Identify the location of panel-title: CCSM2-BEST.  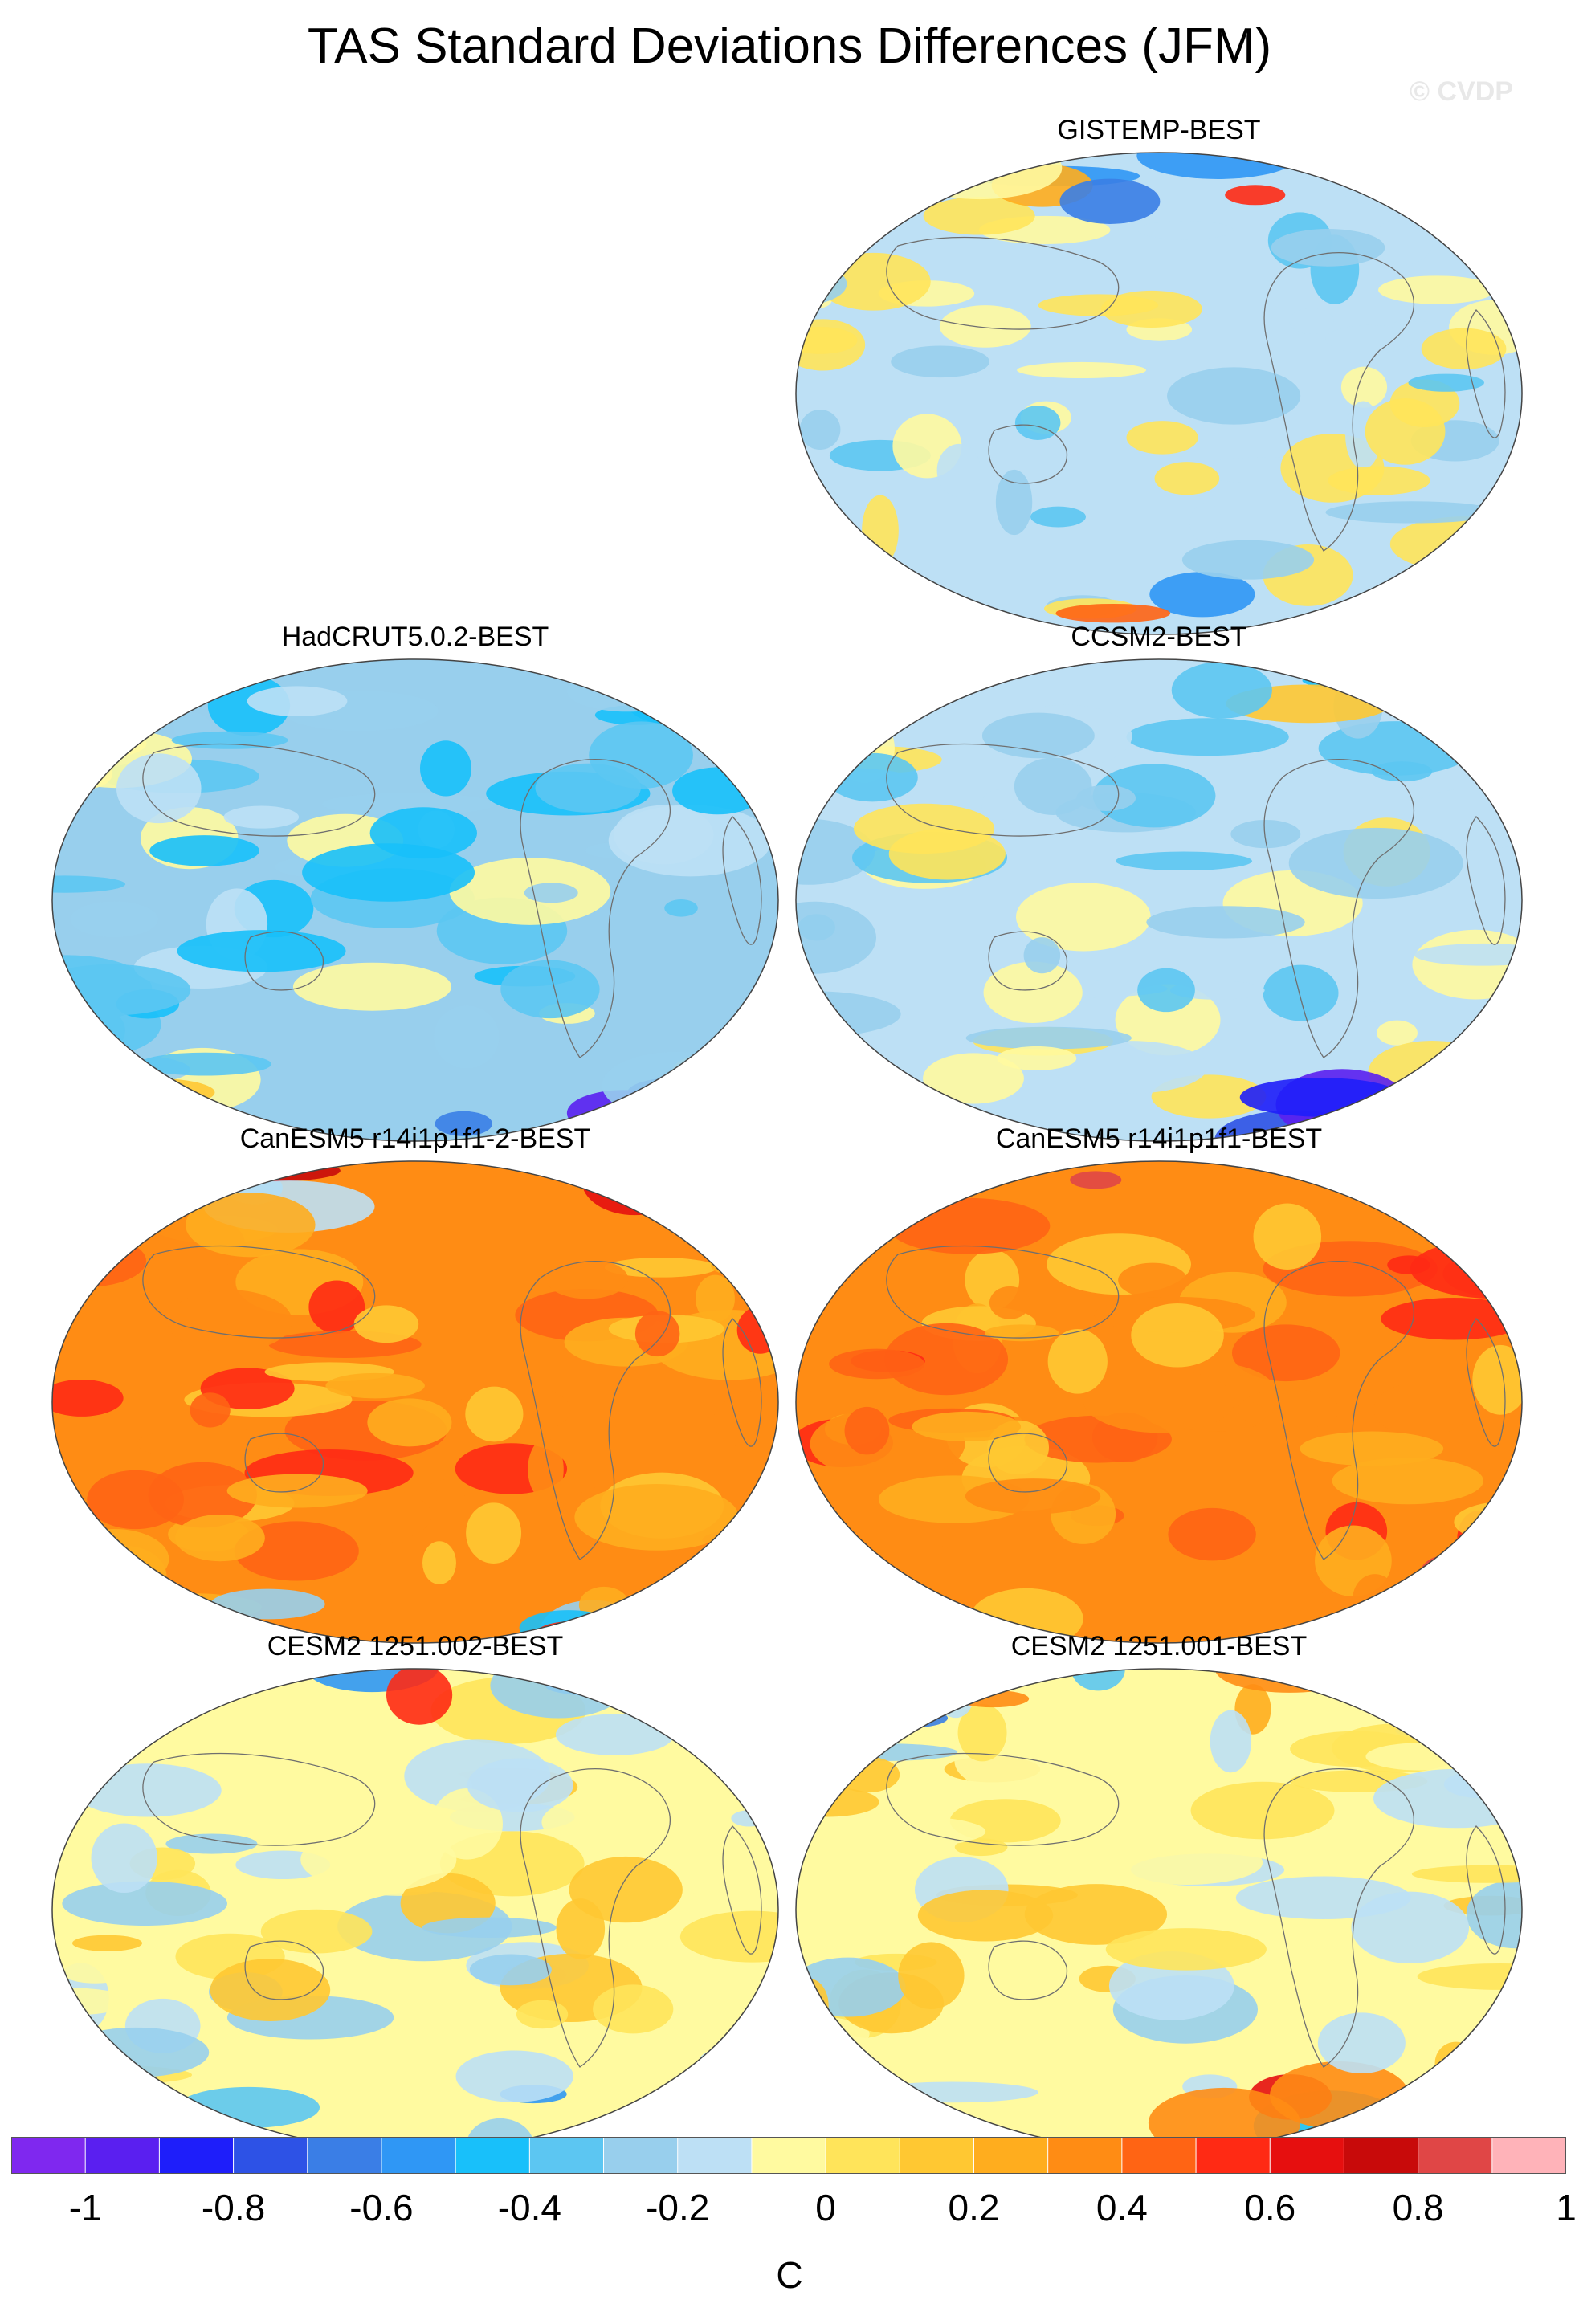
(1159, 637).